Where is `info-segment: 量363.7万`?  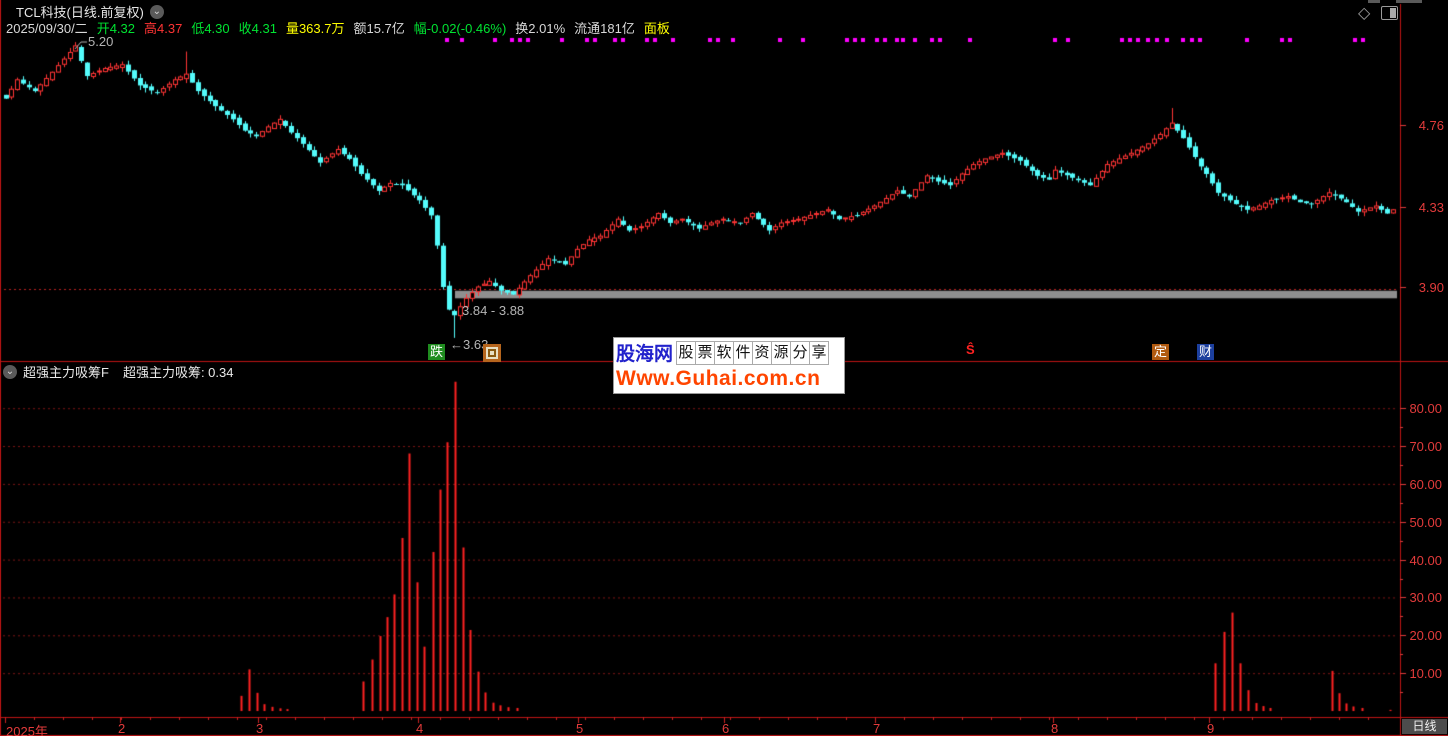
info-segment: 量363.7万 is located at coordinates (315, 28).